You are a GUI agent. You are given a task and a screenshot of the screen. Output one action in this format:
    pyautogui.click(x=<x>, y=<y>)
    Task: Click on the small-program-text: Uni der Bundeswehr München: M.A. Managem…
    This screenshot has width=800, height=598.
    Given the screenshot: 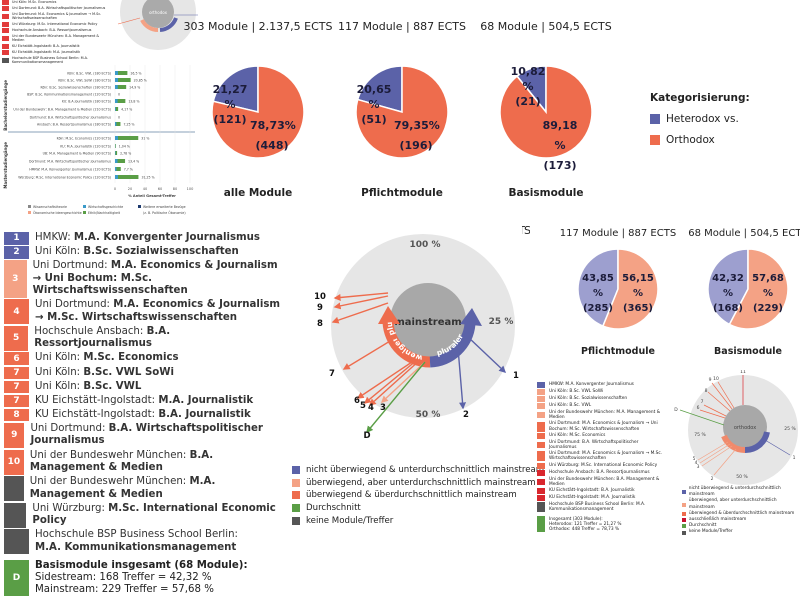 What is the action you would take?
    pyautogui.click(x=608, y=415)
    